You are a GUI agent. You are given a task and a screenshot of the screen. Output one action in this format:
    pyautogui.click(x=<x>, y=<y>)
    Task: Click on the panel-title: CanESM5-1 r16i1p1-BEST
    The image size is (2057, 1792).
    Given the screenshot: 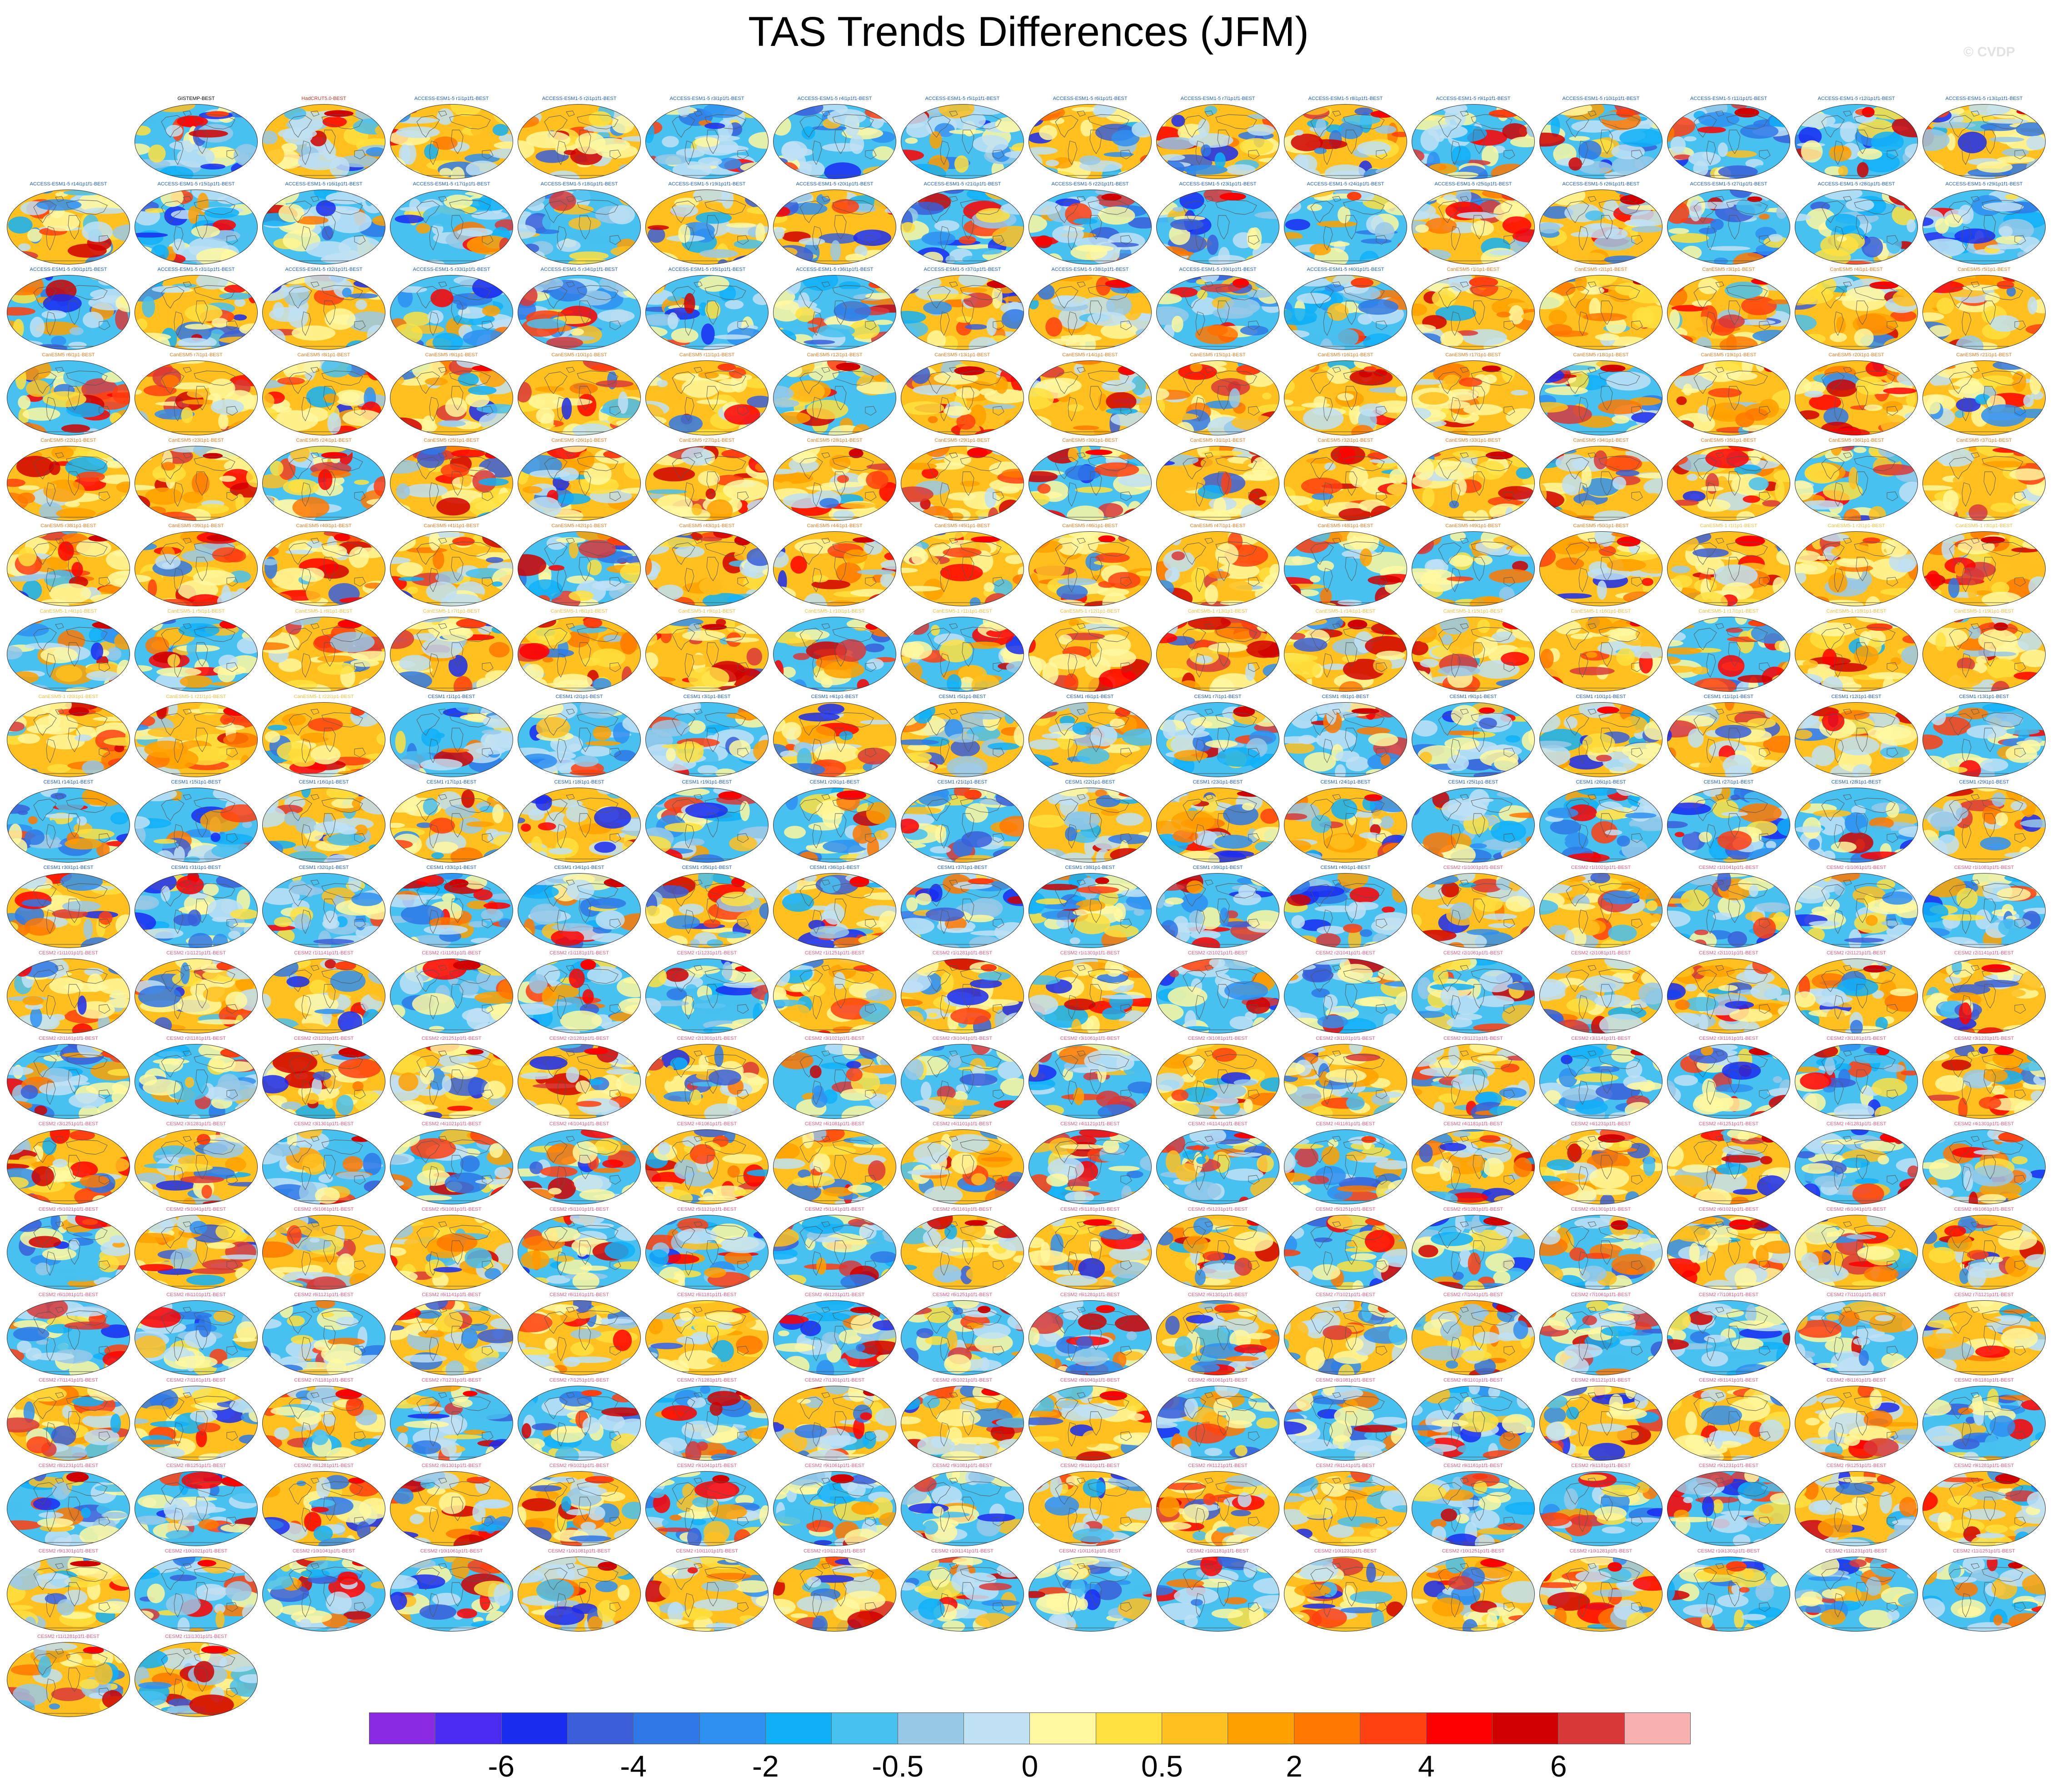 What is the action you would take?
    pyautogui.click(x=1601, y=612)
    